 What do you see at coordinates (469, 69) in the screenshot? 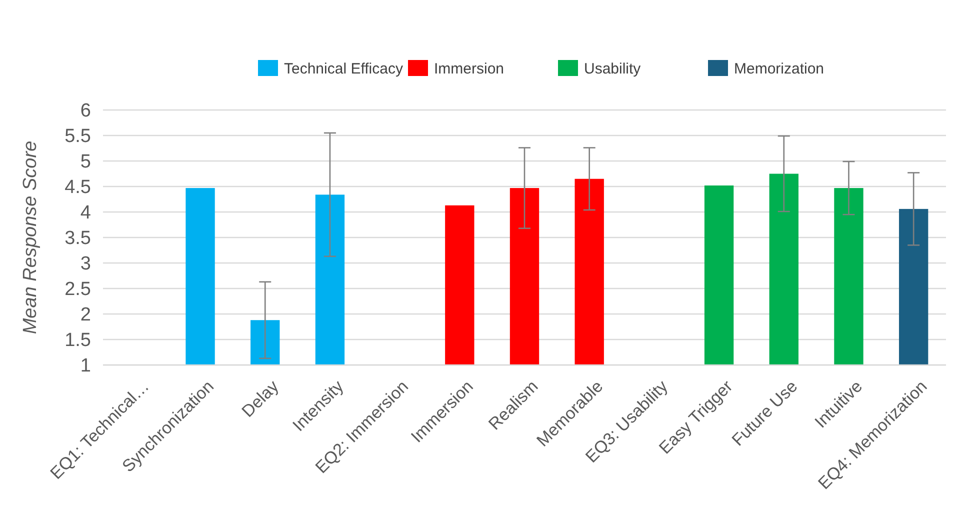
I see `legend-label: Immersion` at bounding box center [469, 69].